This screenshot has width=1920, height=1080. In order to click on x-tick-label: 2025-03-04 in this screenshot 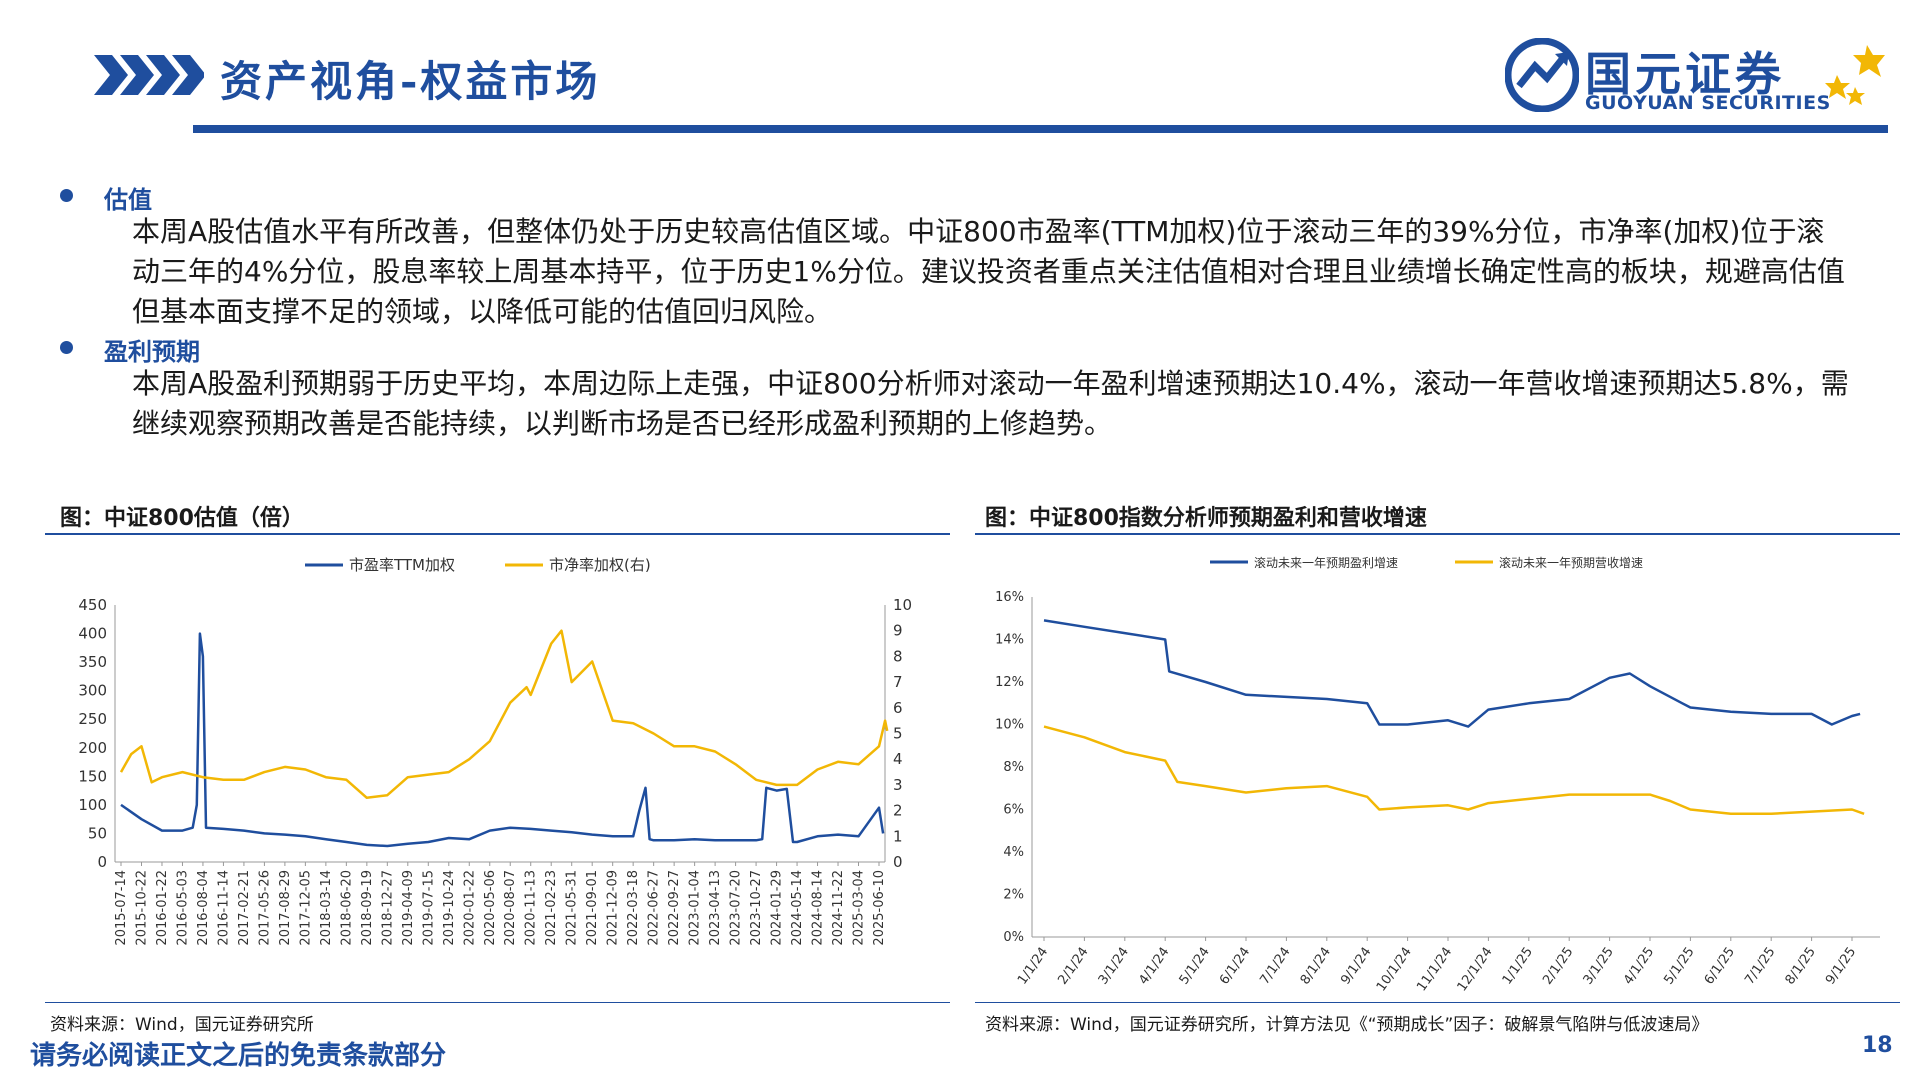, I will do `click(859, 908)`.